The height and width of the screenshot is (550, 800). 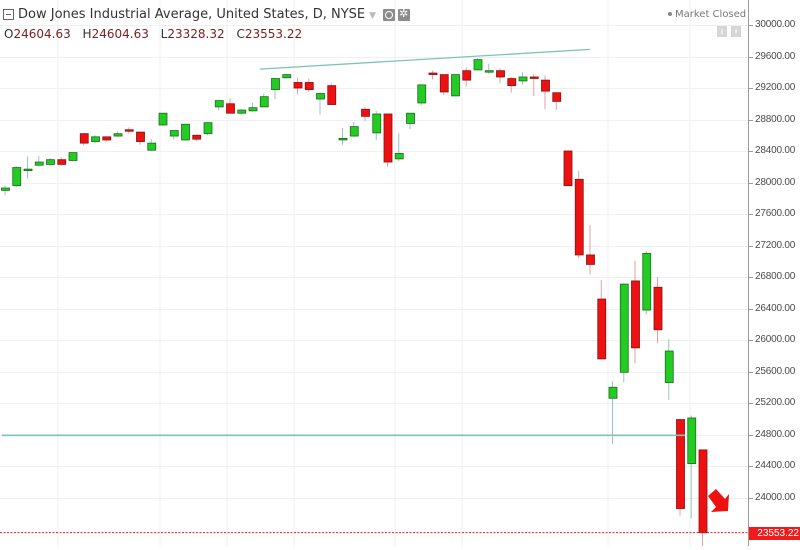 I want to click on close-value: 23553.22, so click(x=273, y=34).